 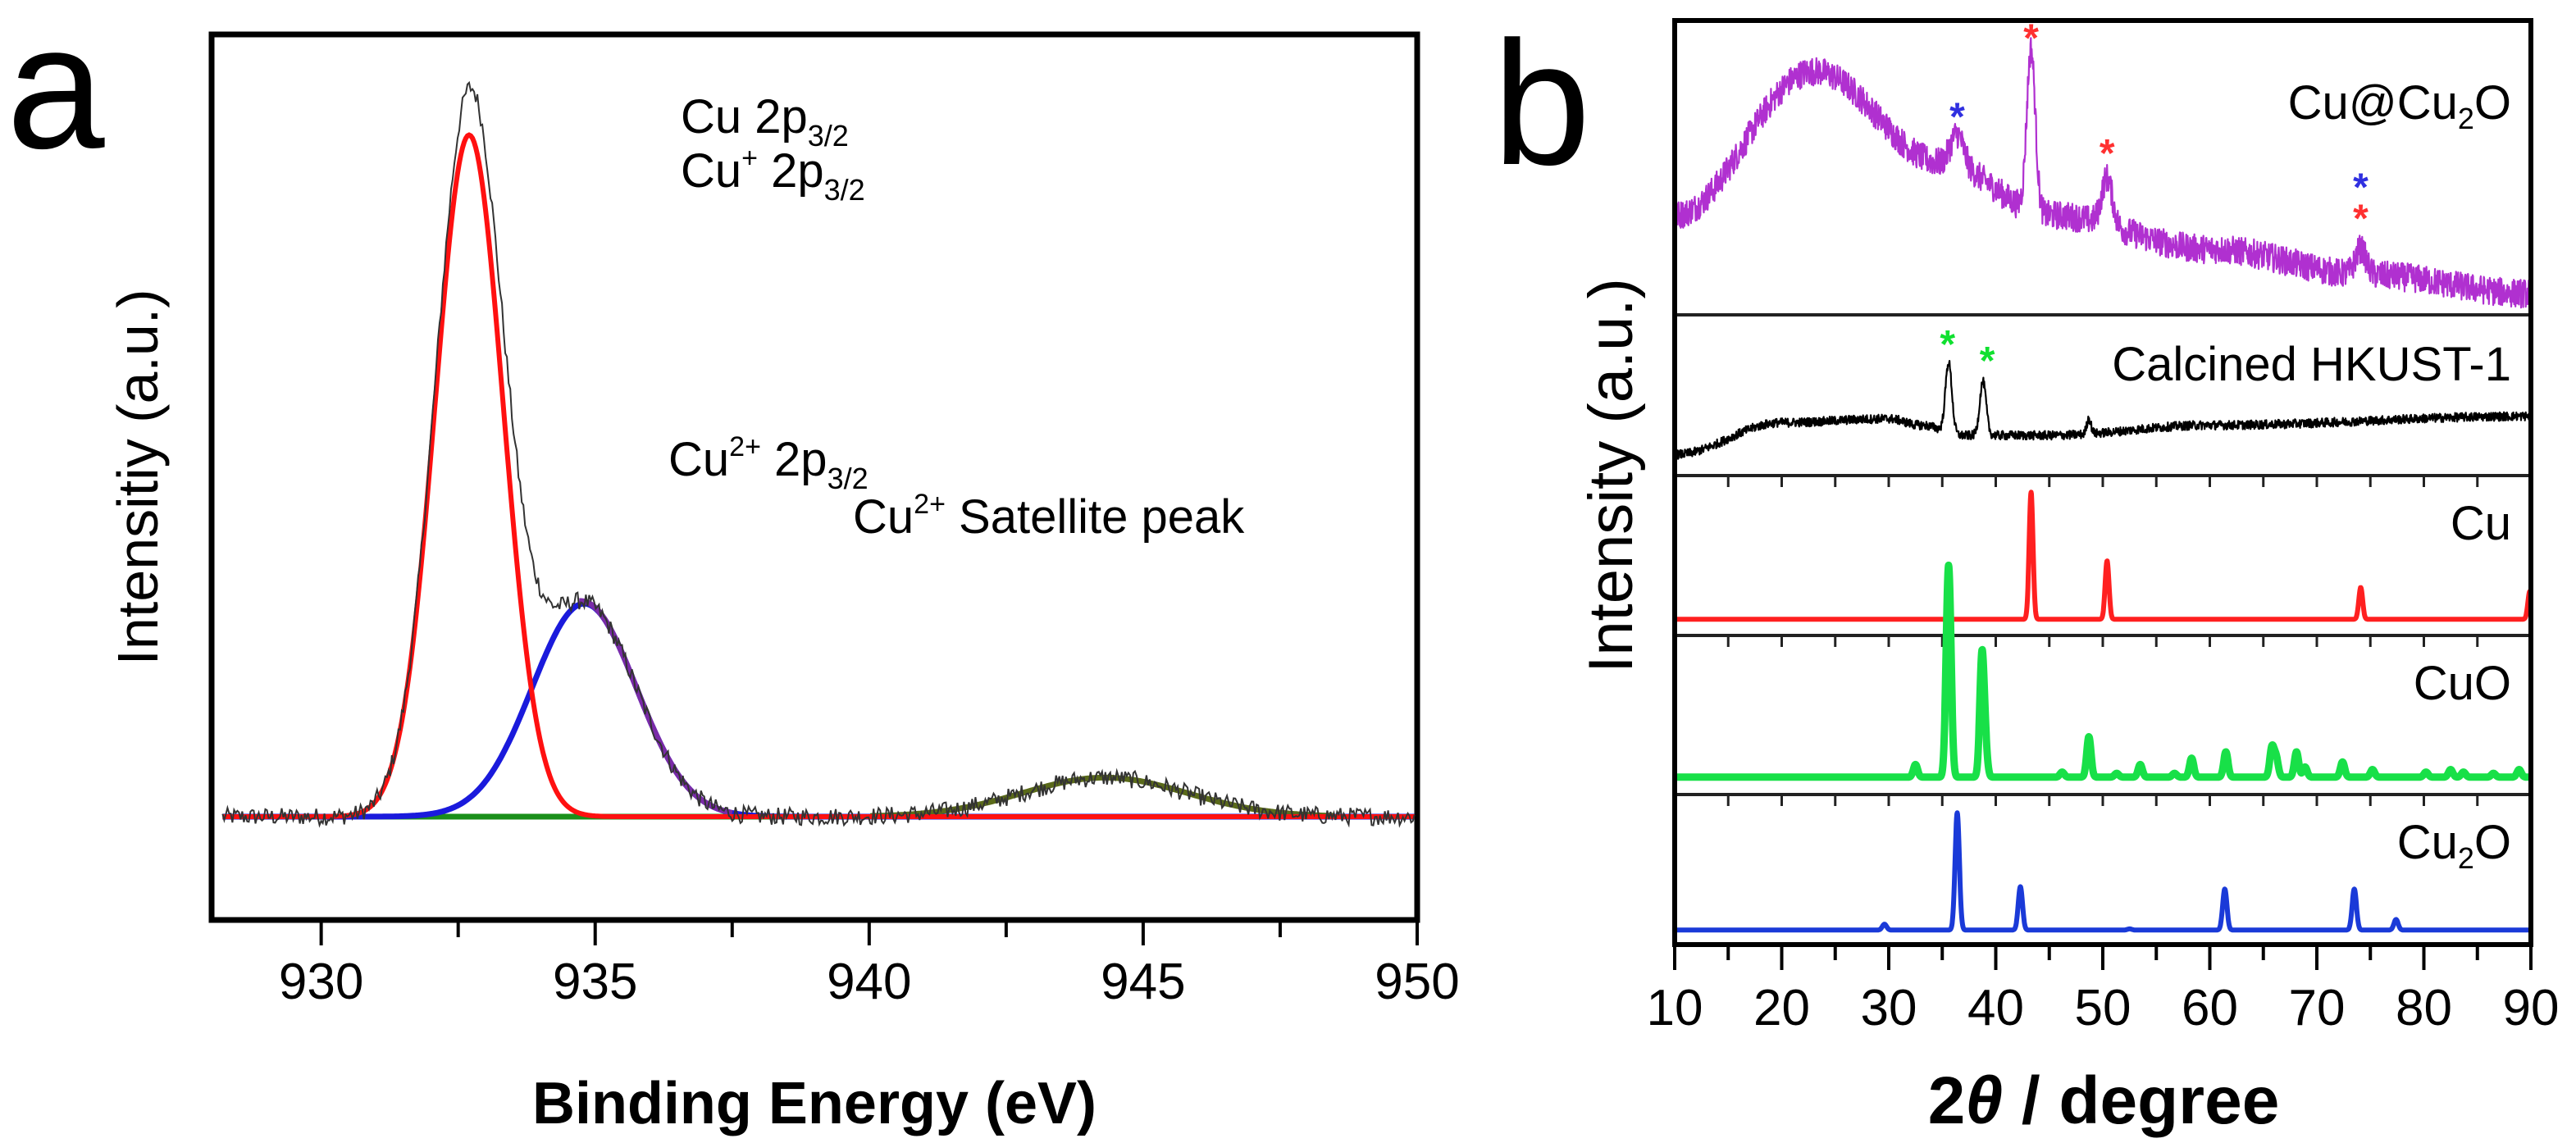 I want to click on x-axis-title-theta: θ, so click(x=1984, y=1100).